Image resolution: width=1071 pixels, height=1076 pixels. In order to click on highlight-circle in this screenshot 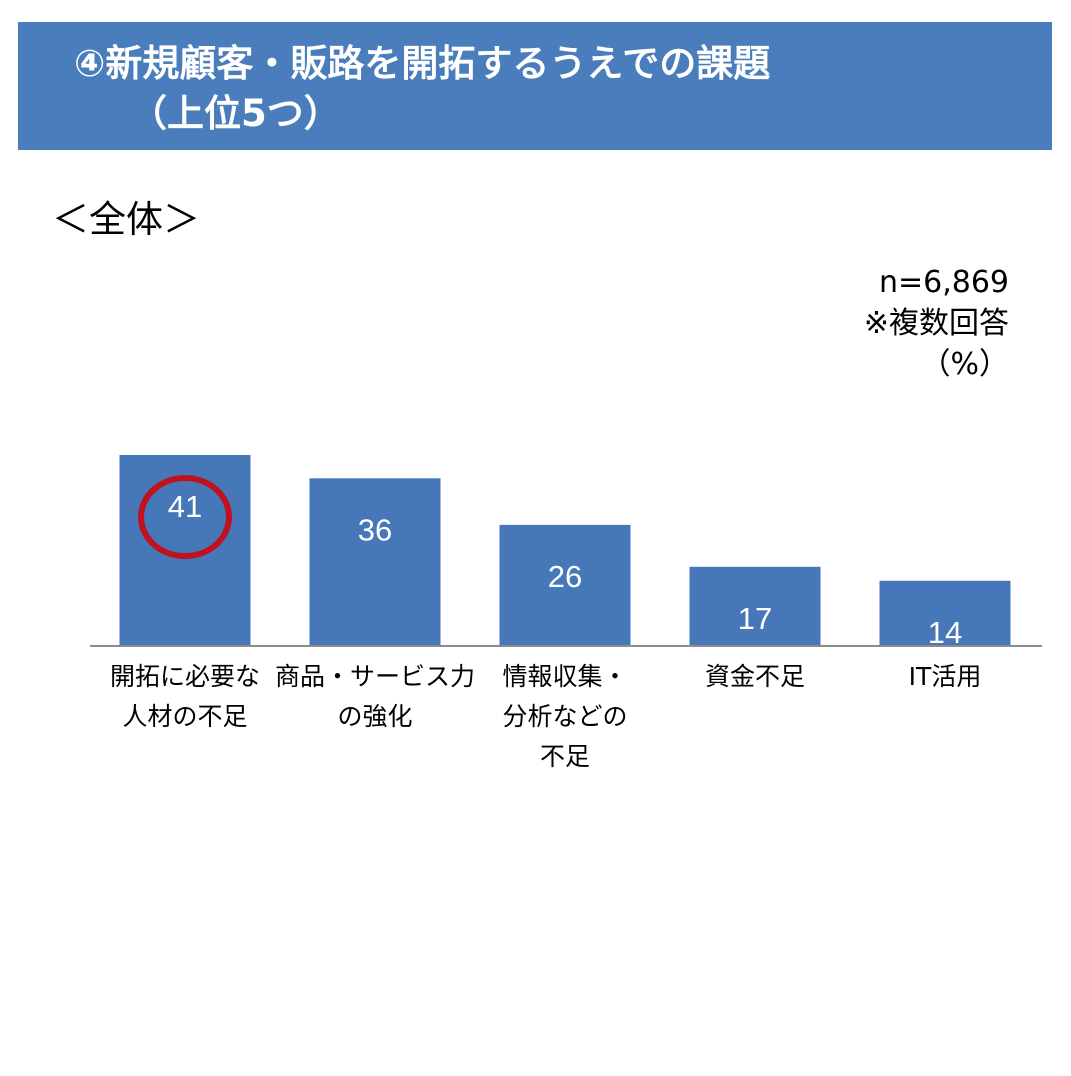, I will do `click(185, 517)`.